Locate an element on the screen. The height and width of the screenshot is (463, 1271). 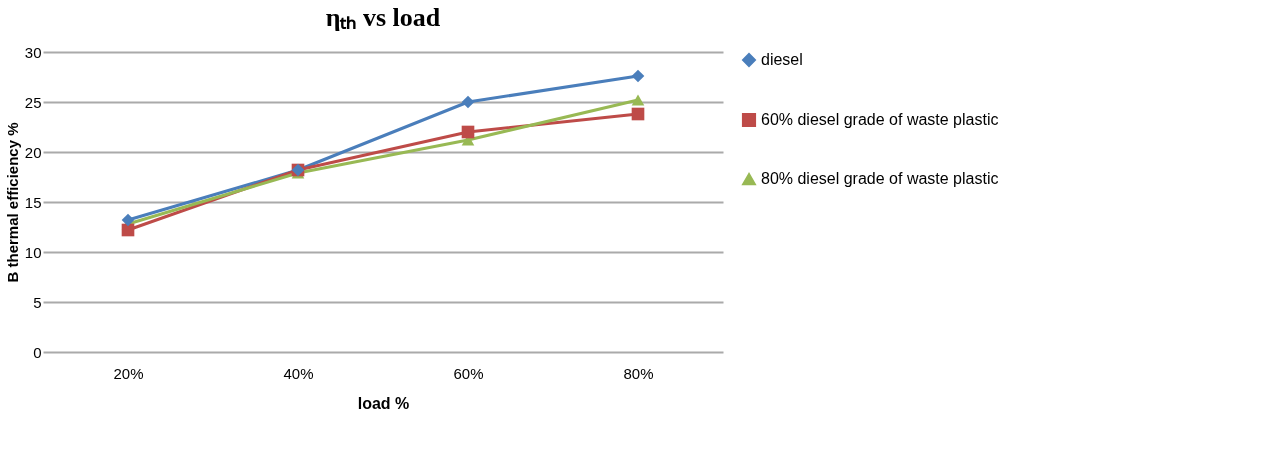
x-tick-label: 20% is located at coordinates (128, 373).